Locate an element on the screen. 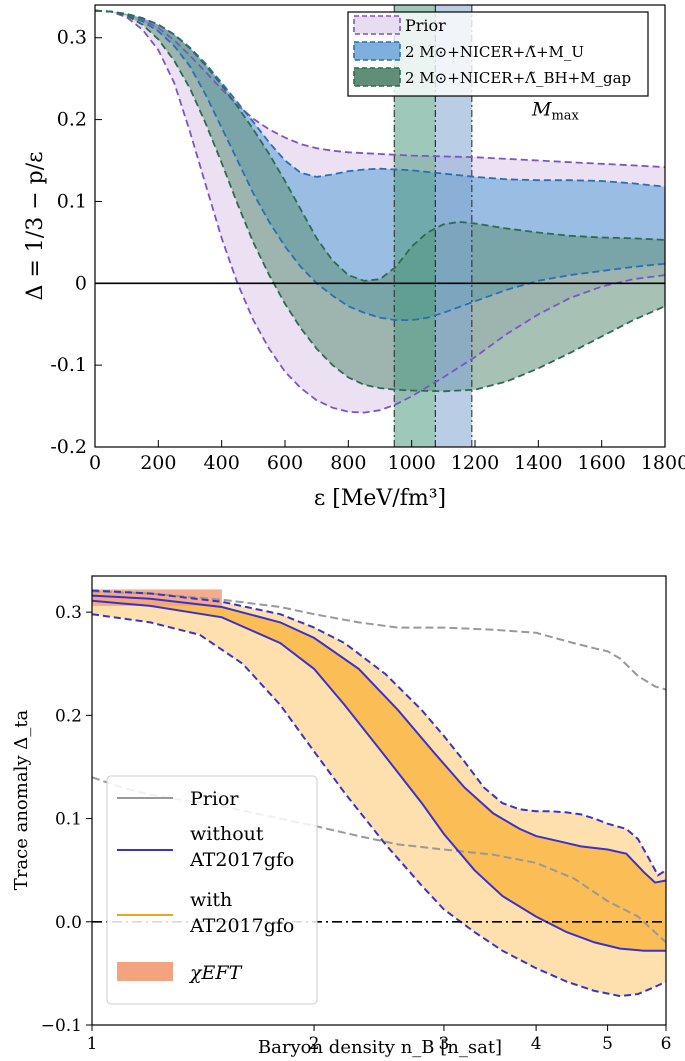  mmax-annotation-sub: max is located at coordinates (565, 116).